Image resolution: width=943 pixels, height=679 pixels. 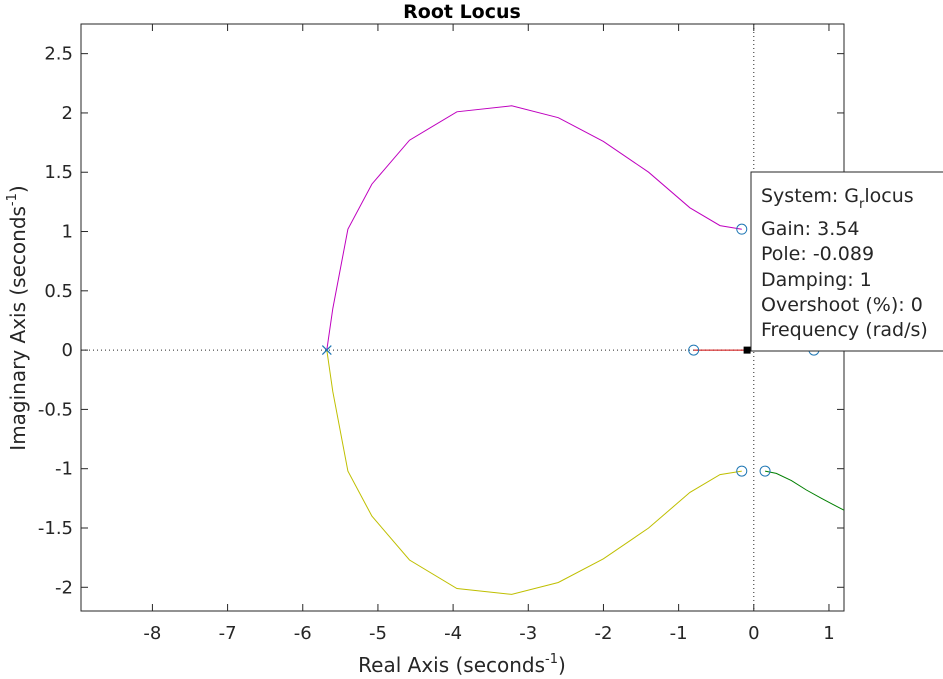 I want to click on datatip-damping: Damping: 1, so click(x=816, y=280).